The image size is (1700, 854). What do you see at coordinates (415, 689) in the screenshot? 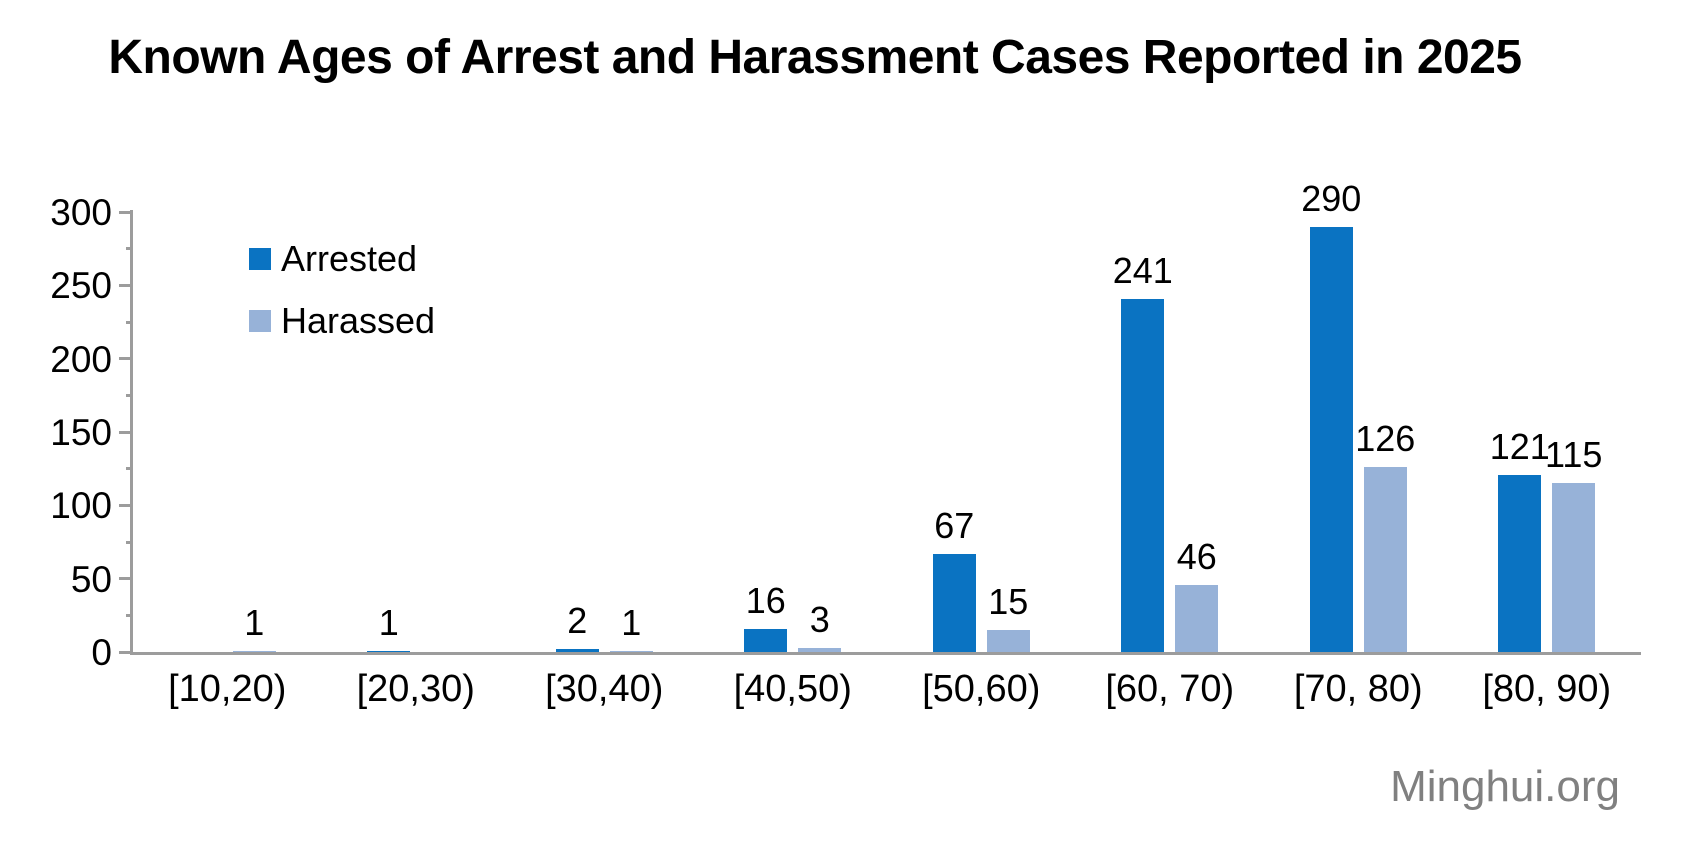
I see `x-category-label: [20,30)` at bounding box center [415, 689].